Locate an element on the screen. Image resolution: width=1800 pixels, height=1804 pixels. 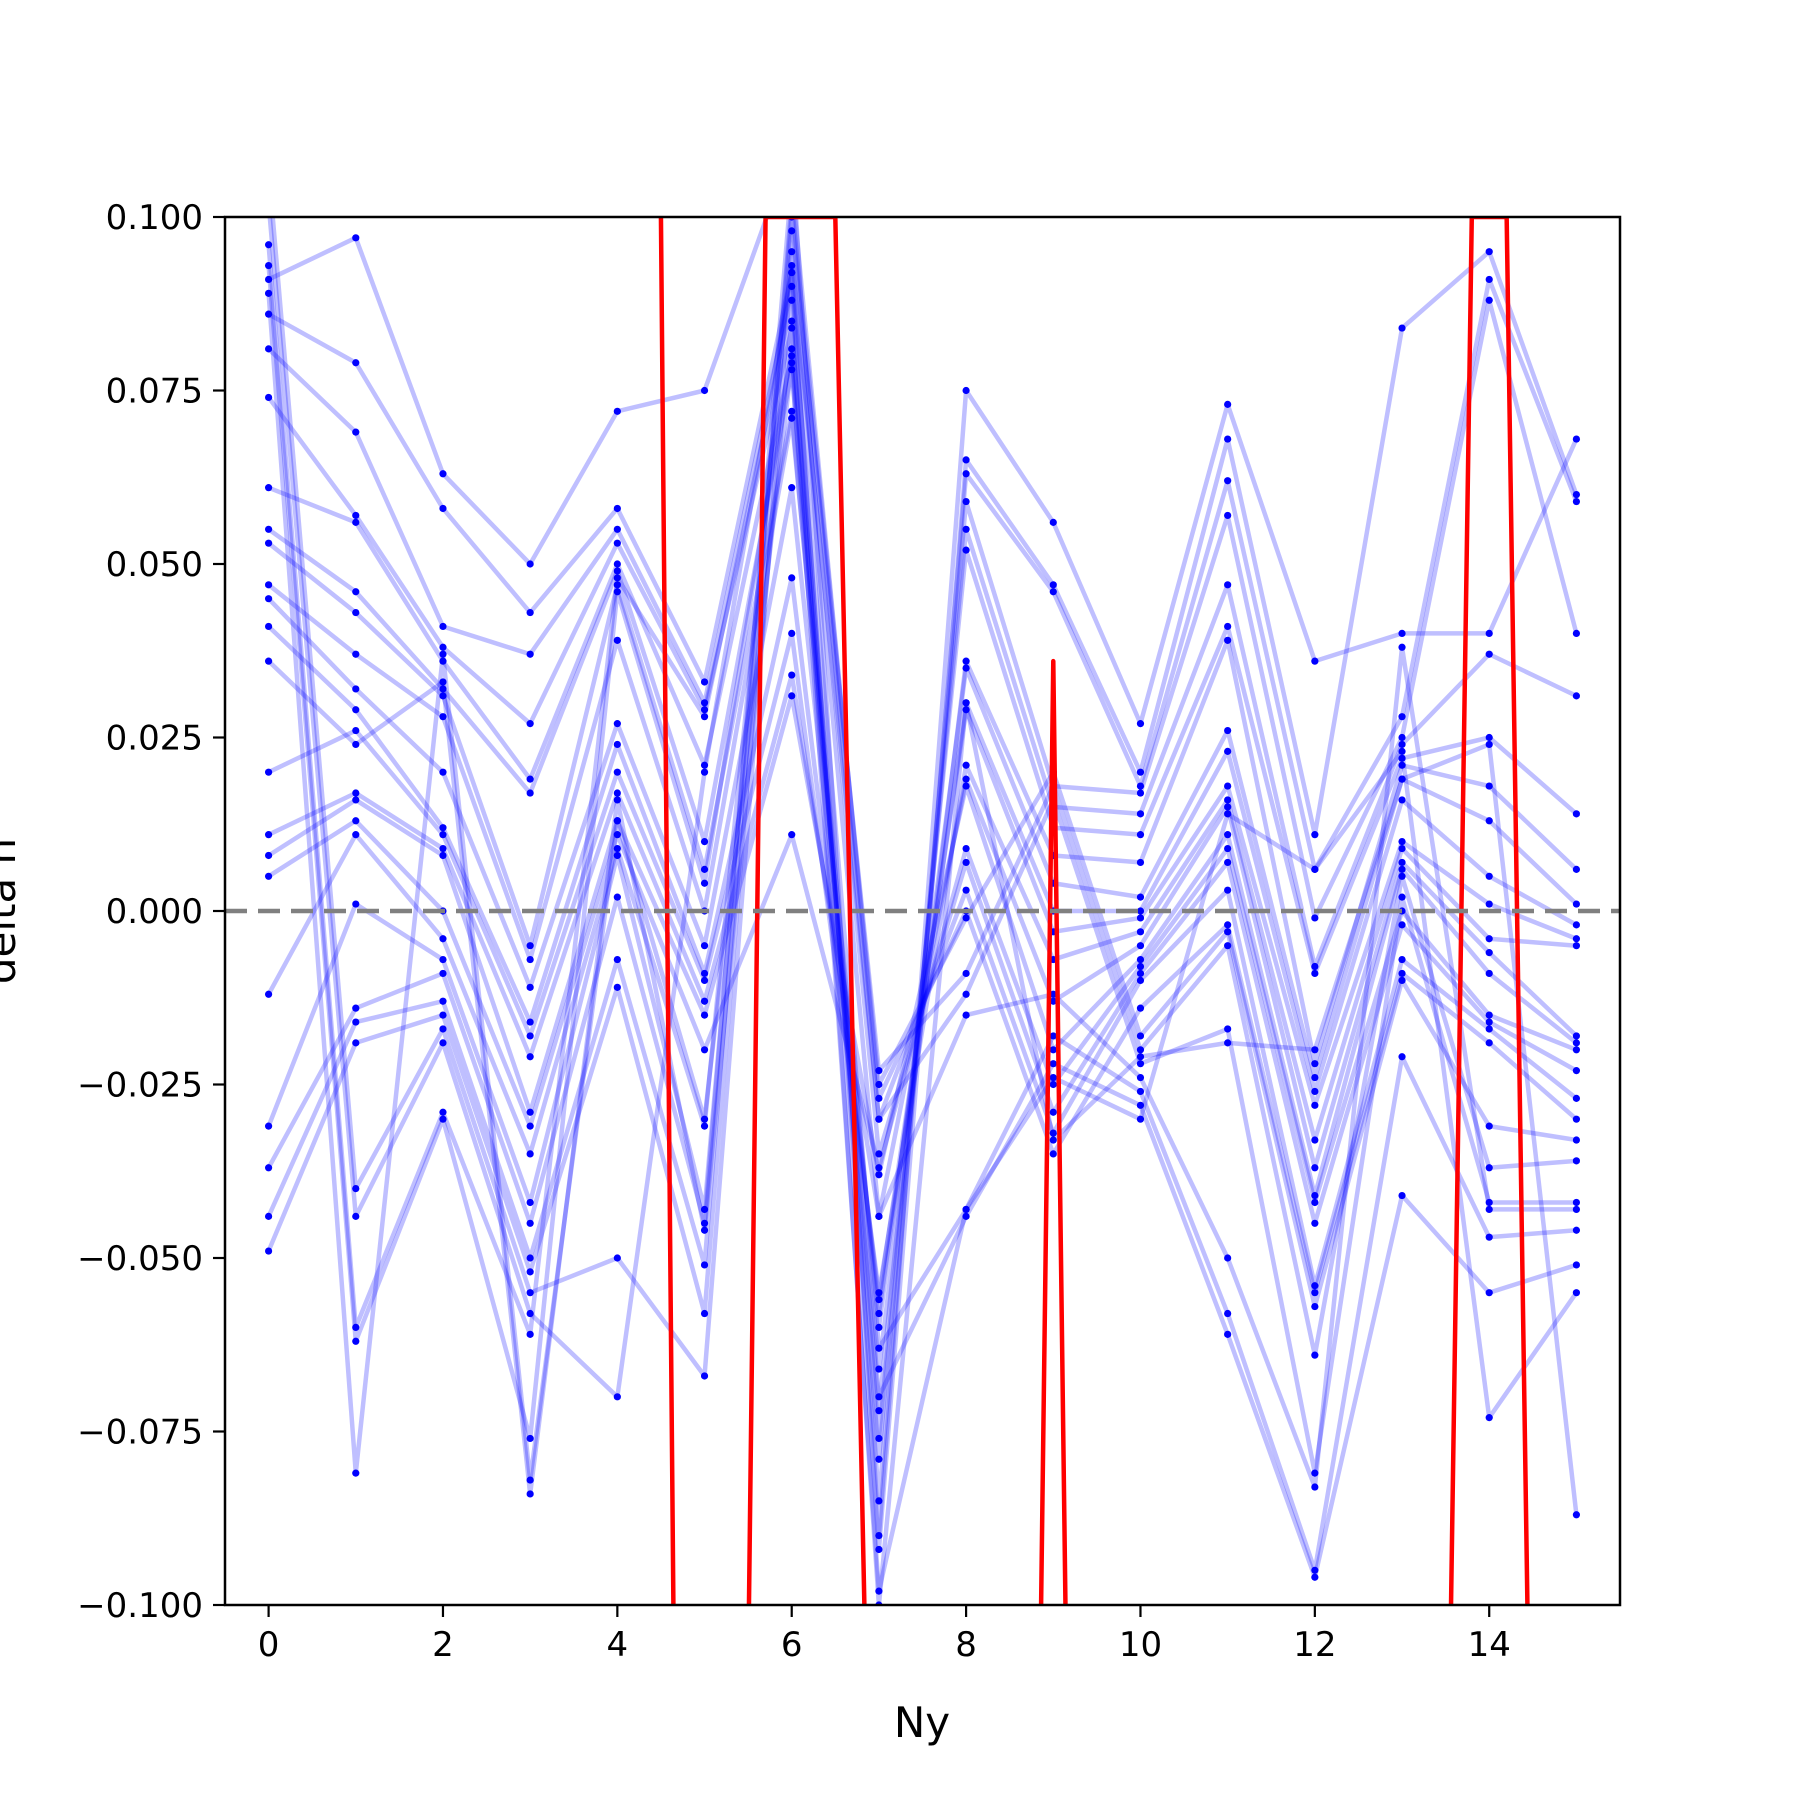
y-tick-label: 0.100 is located at coordinates (154, 218).